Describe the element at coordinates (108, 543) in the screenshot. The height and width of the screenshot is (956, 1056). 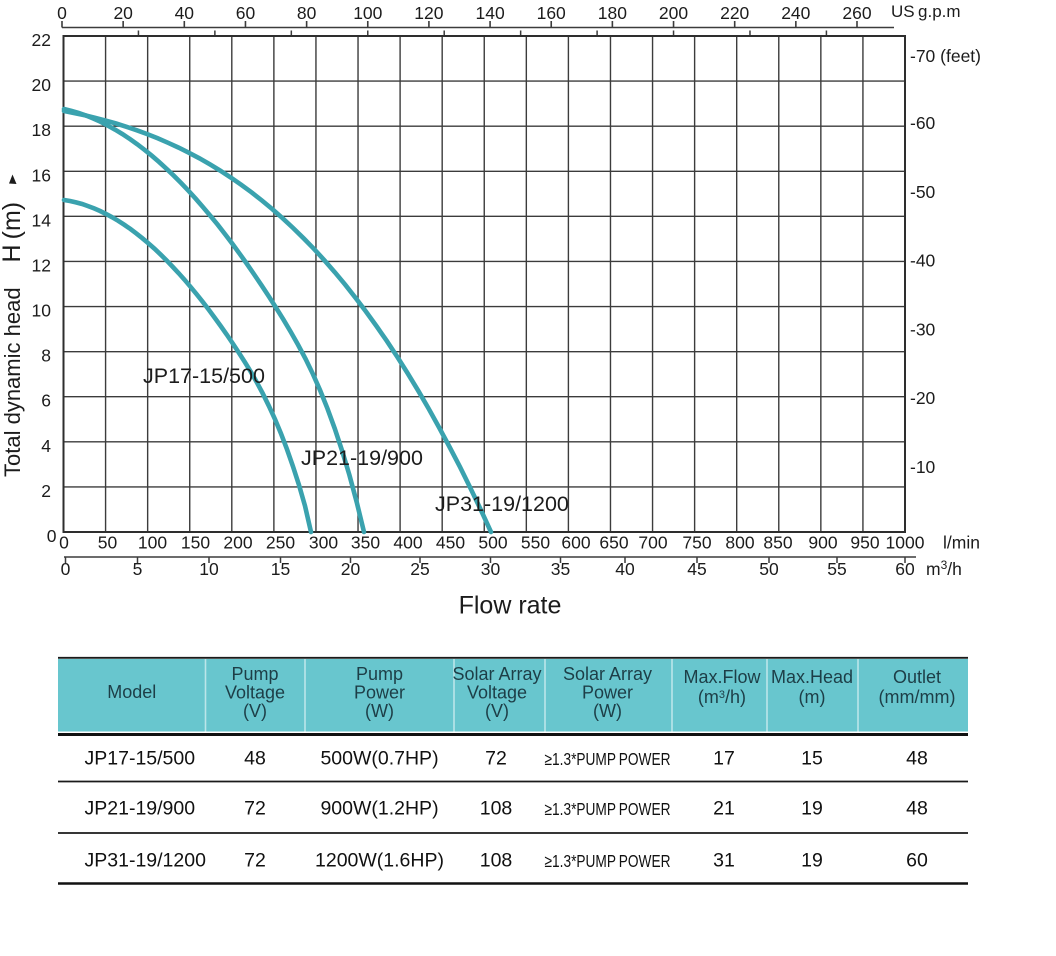
I see `svg-text: 50` at that location.